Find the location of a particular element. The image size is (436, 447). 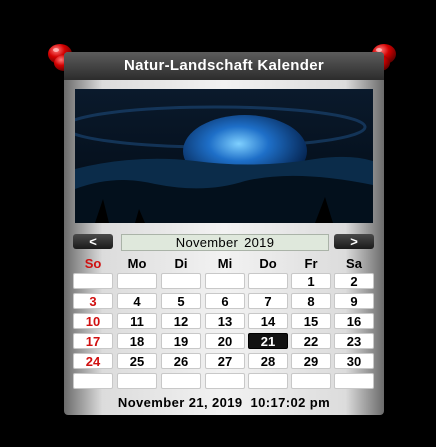

datetime-footer: November 21, 2019 10:17:02 pm is located at coordinates (224, 402).